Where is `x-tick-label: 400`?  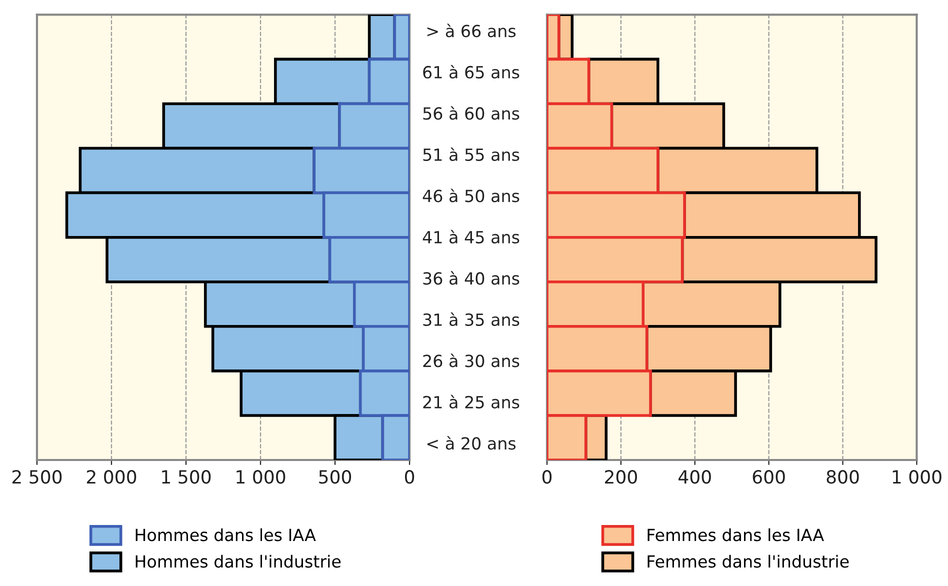 x-tick-label: 400 is located at coordinates (694, 477).